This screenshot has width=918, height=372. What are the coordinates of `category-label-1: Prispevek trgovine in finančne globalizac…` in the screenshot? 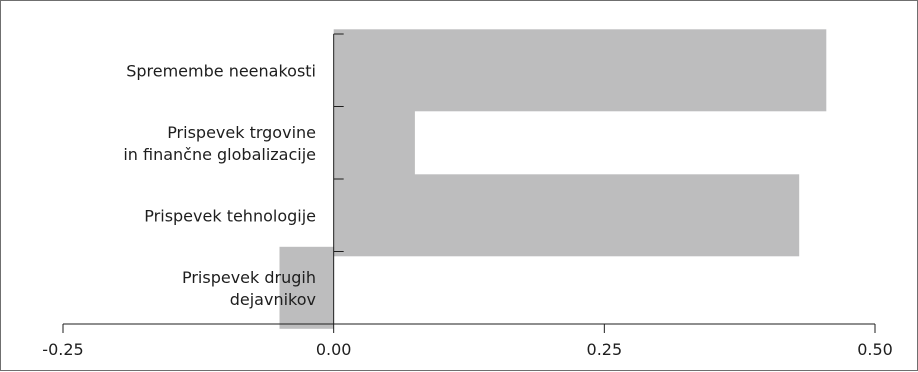 It's located at (219, 143).